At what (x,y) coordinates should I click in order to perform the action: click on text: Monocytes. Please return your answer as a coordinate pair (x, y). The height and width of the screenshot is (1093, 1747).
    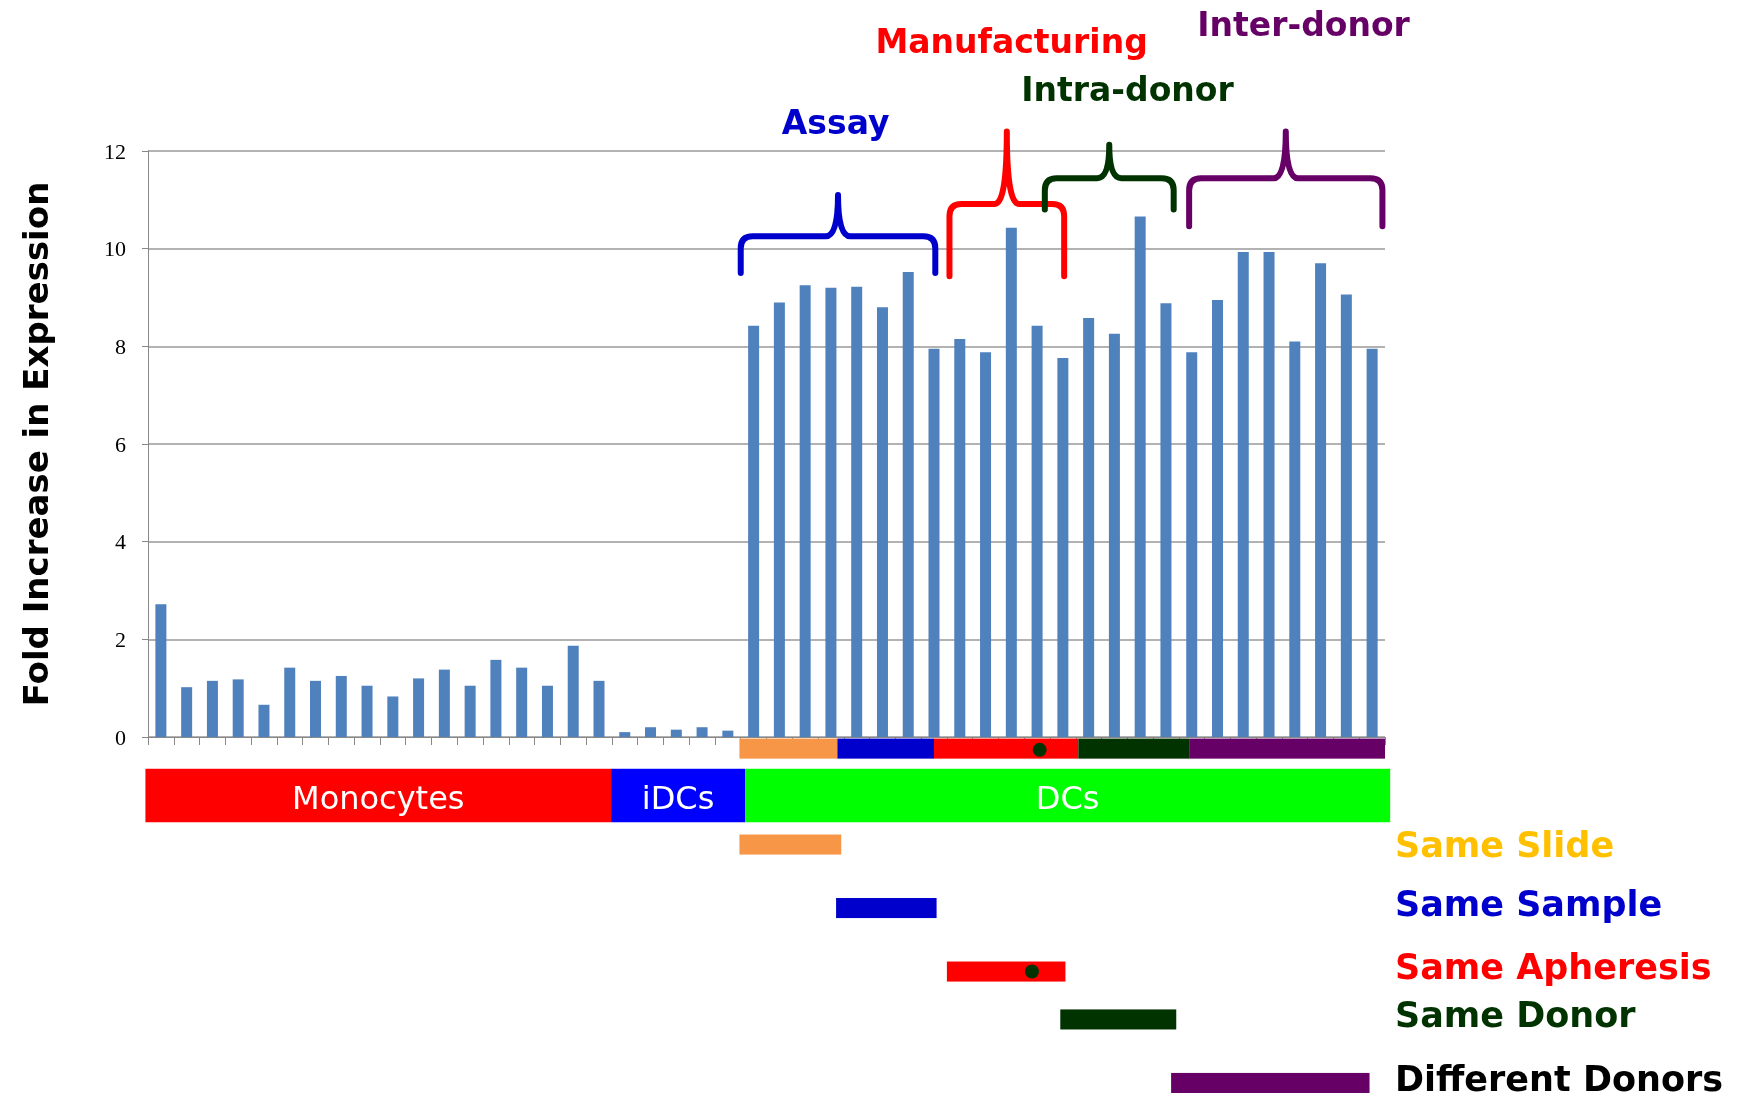
    Looking at the image, I should click on (378, 797).